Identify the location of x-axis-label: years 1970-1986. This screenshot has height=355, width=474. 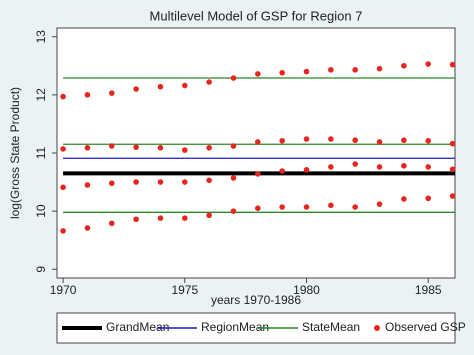
(256, 300).